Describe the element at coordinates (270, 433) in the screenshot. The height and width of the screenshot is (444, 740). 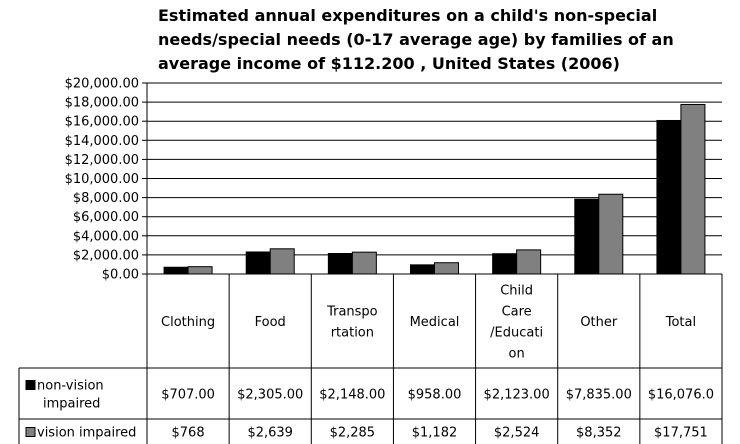
I see `table-cell-value: $2,639` at that location.